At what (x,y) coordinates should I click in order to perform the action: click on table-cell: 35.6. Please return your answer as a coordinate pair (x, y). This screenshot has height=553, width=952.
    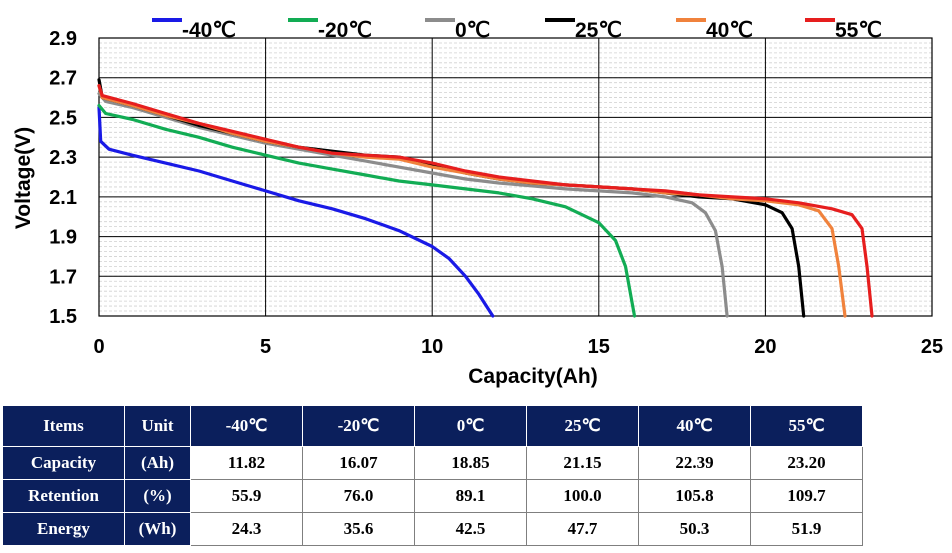
    Looking at the image, I should click on (358, 529).